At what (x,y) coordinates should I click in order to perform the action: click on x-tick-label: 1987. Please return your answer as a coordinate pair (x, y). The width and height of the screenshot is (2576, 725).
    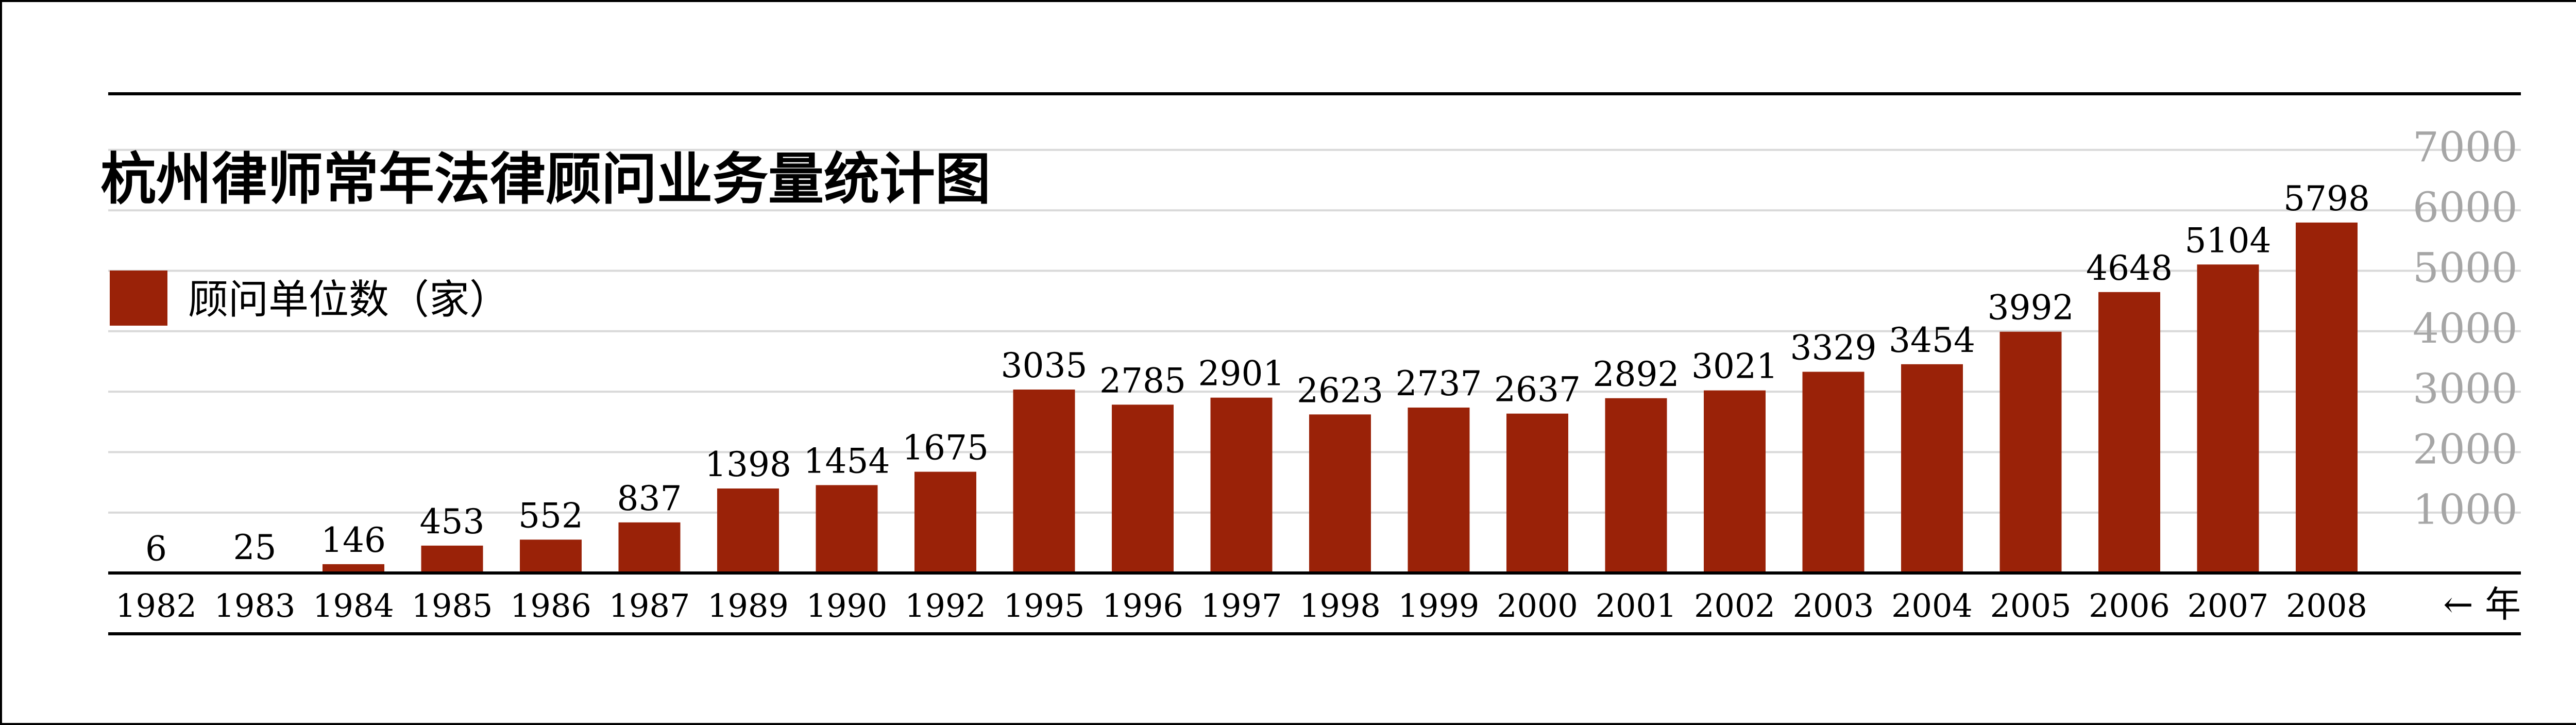
    Looking at the image, I should click on (649, 606).